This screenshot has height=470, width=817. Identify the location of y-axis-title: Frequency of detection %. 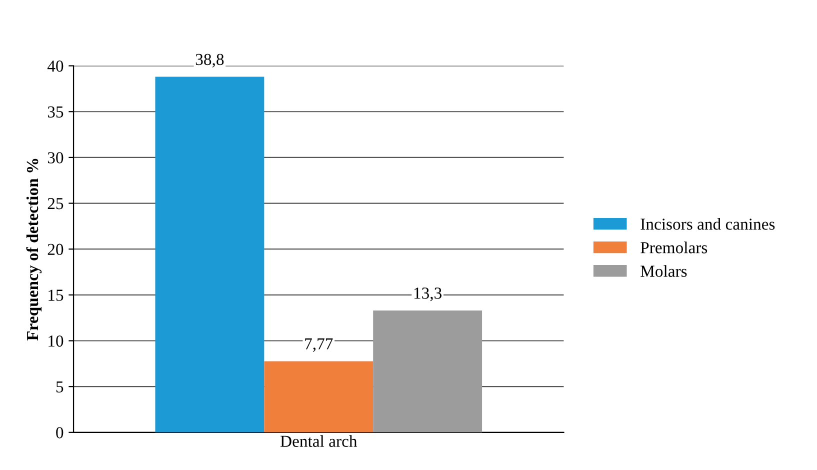
(34, 249).